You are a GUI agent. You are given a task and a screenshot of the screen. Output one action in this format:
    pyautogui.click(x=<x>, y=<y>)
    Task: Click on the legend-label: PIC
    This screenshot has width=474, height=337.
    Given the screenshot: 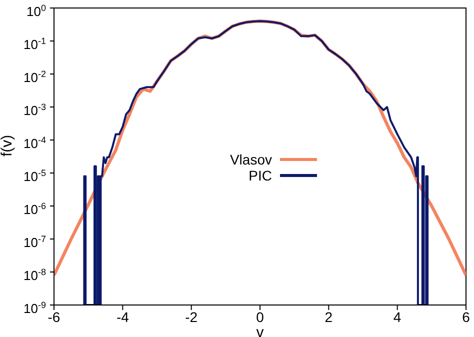 What is the action you would take?
    pyautogui.click(x=260, y=176)
    